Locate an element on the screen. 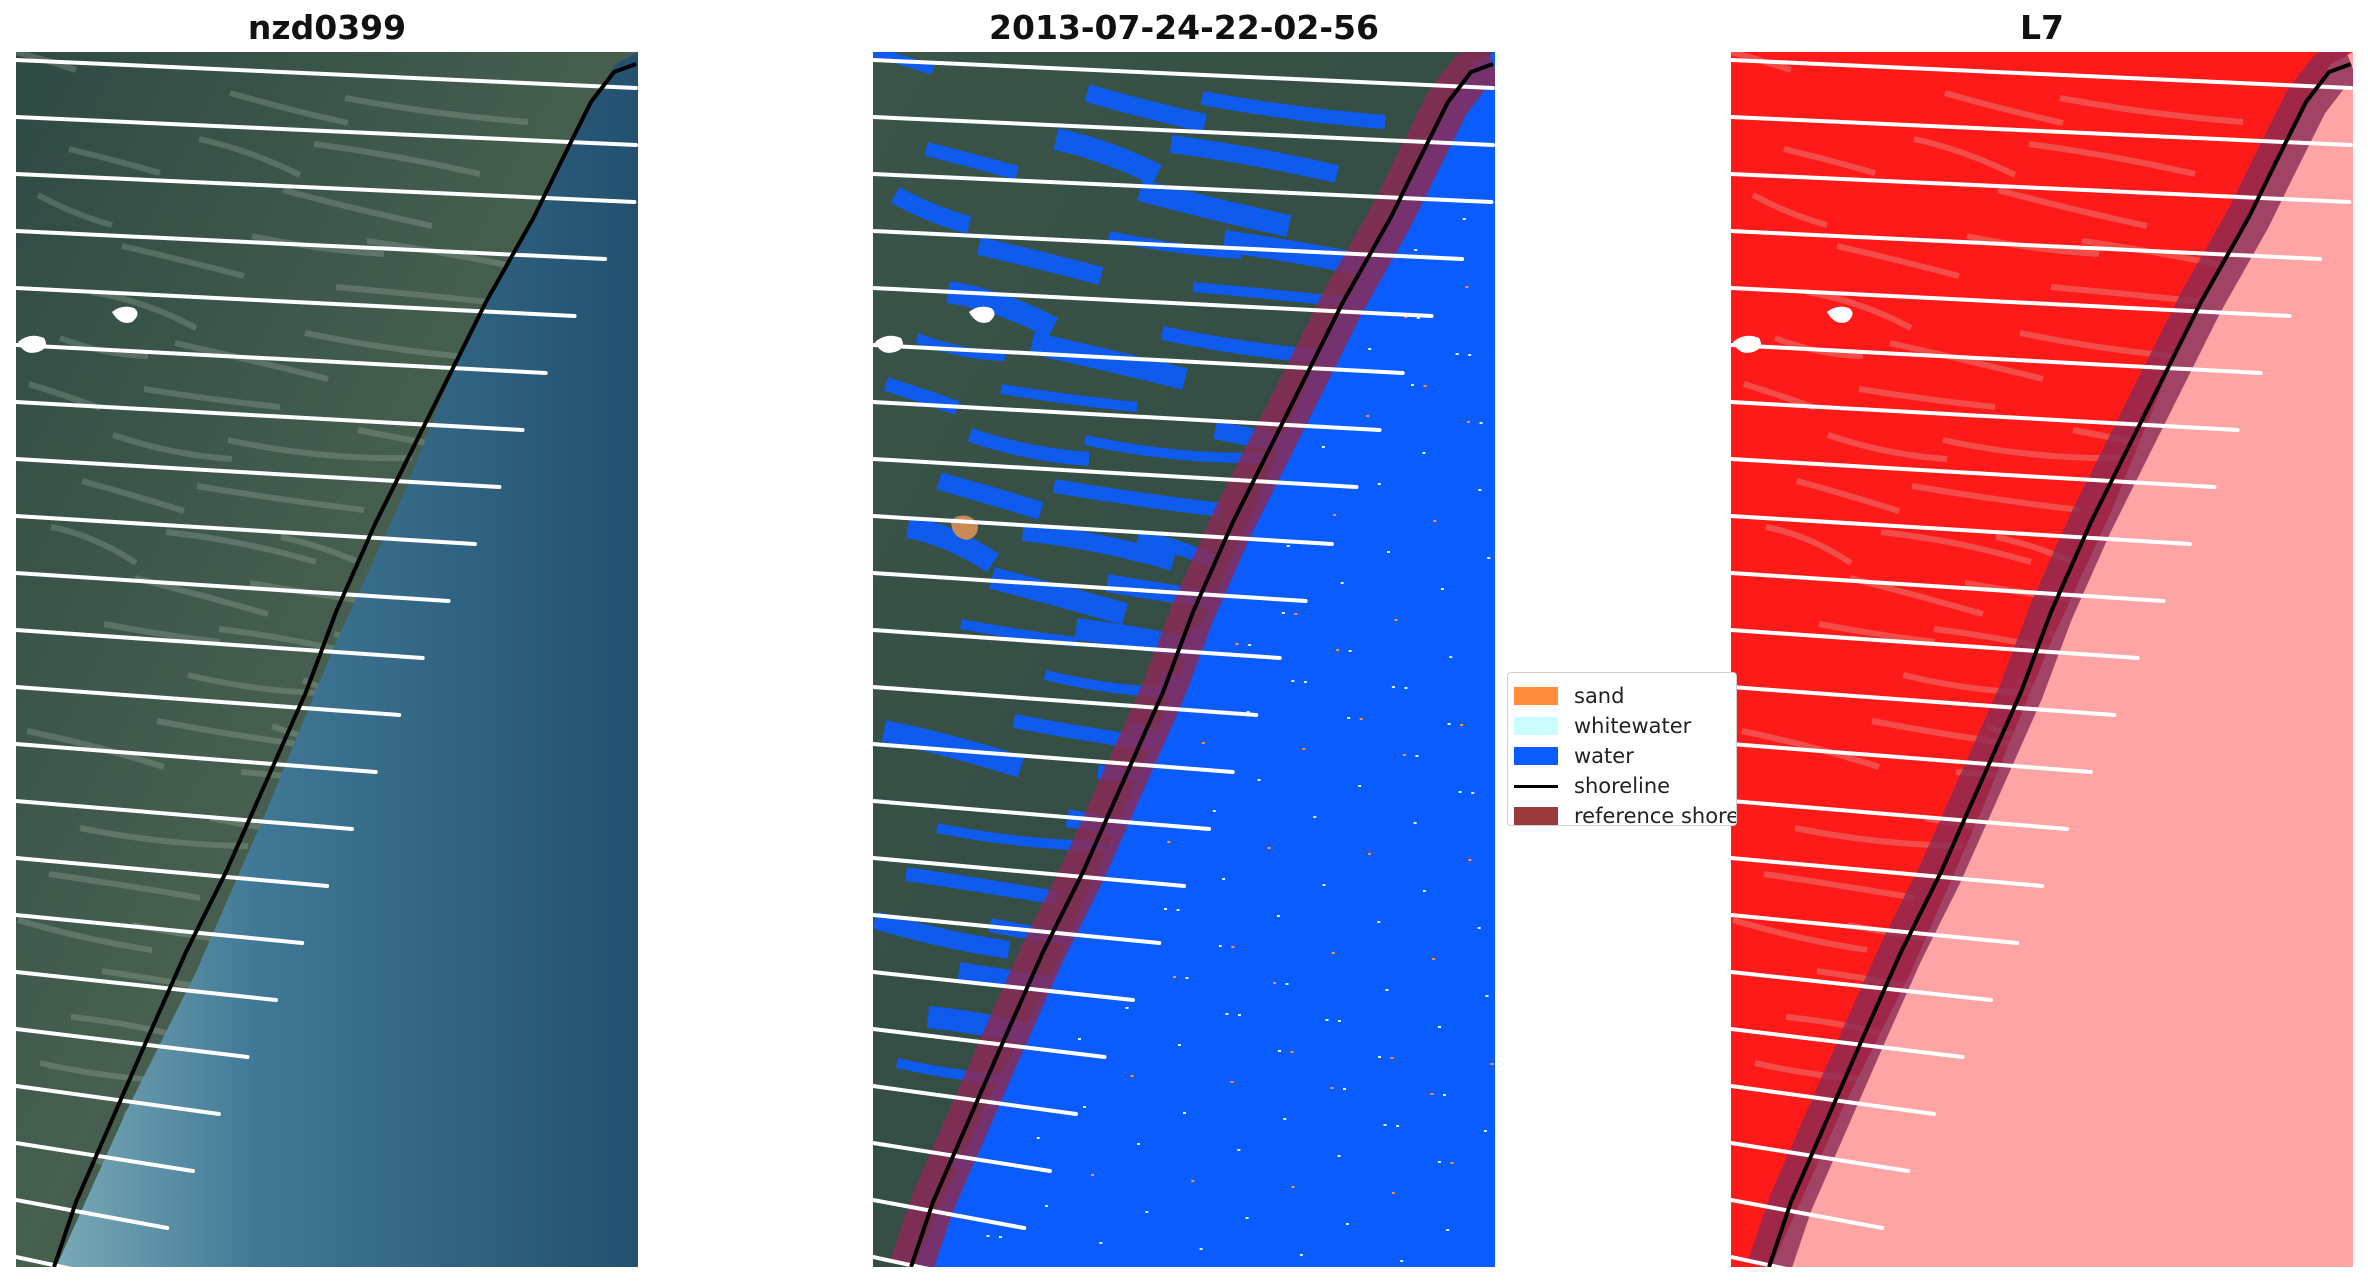 The height and width of the screenshot is (1283, 2368). legend-label: water is located at coordinates (1604, 756).